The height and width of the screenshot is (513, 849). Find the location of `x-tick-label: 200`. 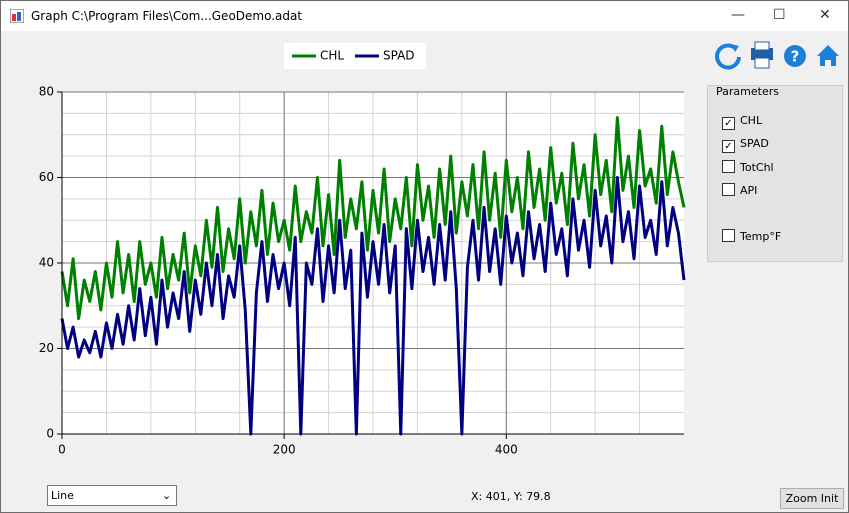

x-tick-label: 200 is located at coordinates (284, 450).